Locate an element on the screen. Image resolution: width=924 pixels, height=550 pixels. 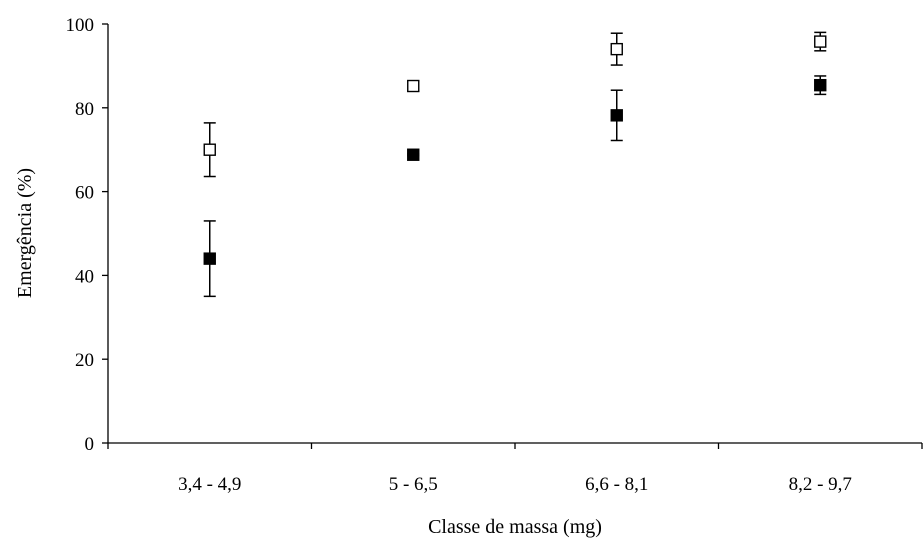
y-tick-label: 60 is located at coordinates (84, 193).